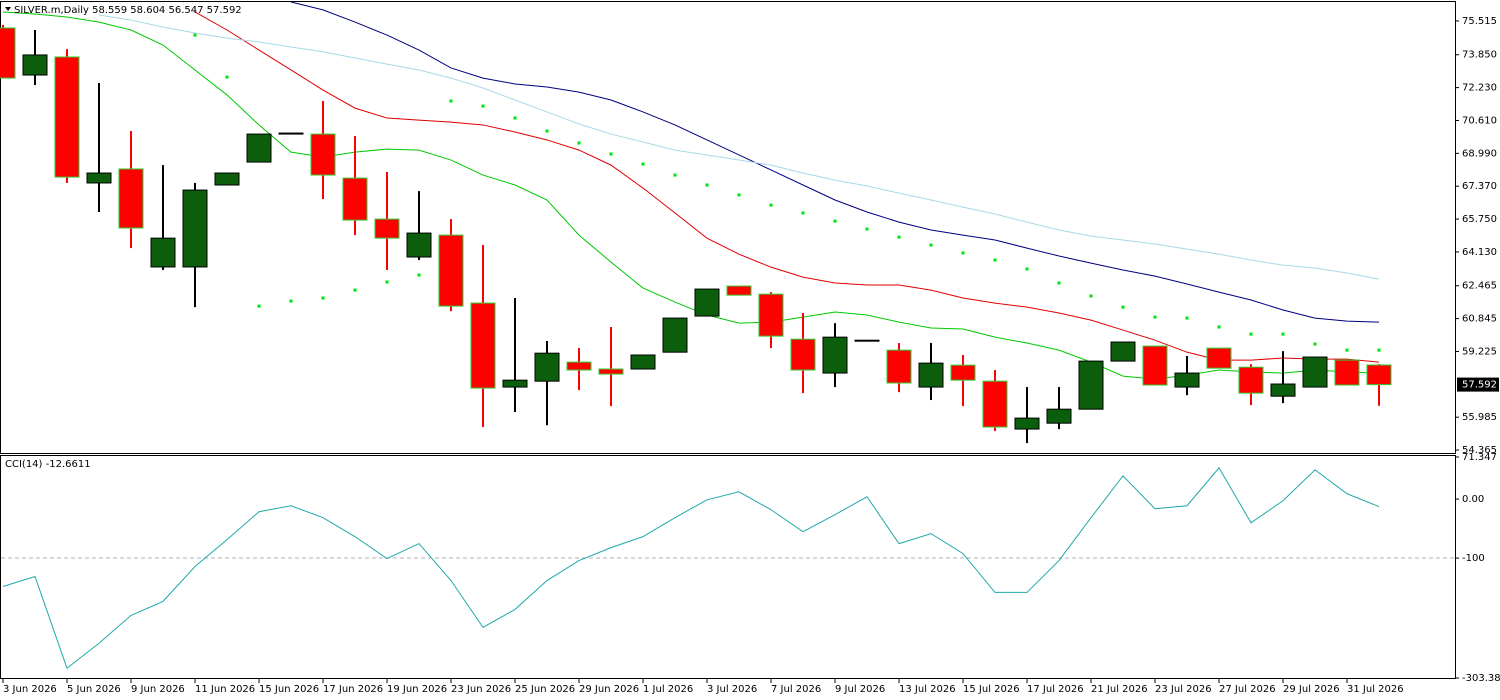 This screenshot has width=1500, height=700. I want to click on y-tick-label: 0.00, so click(1473, 499).